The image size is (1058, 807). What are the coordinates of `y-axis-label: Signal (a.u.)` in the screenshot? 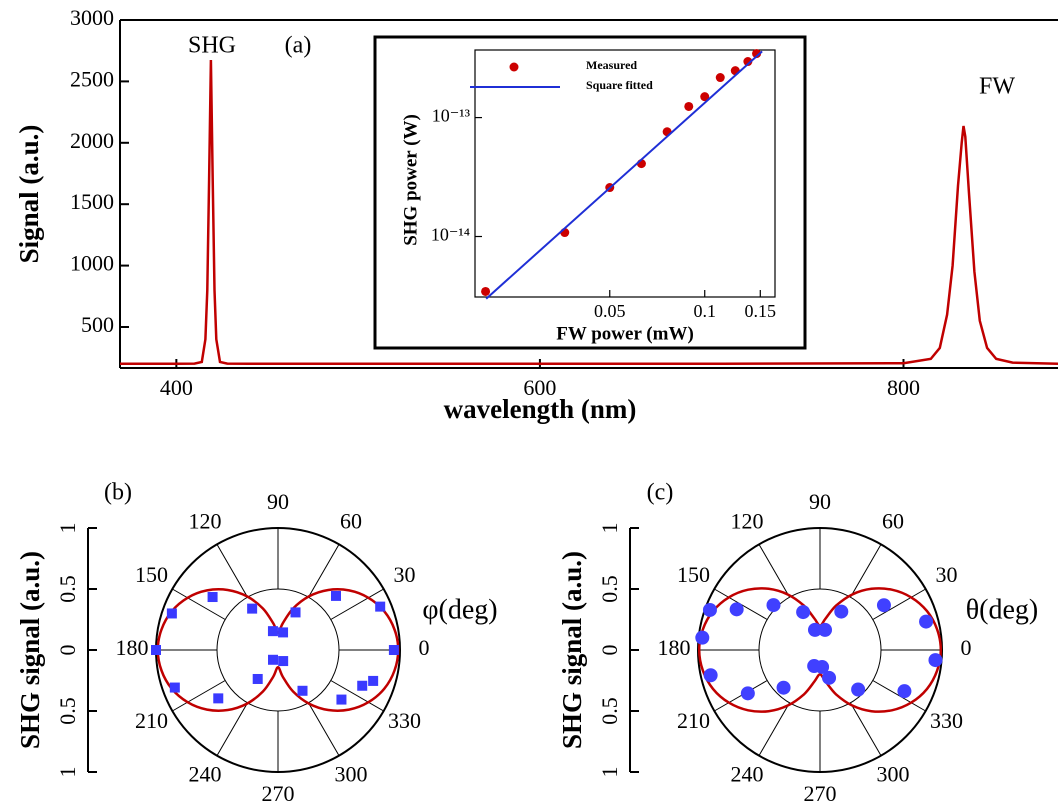 It's located at (29, 194).